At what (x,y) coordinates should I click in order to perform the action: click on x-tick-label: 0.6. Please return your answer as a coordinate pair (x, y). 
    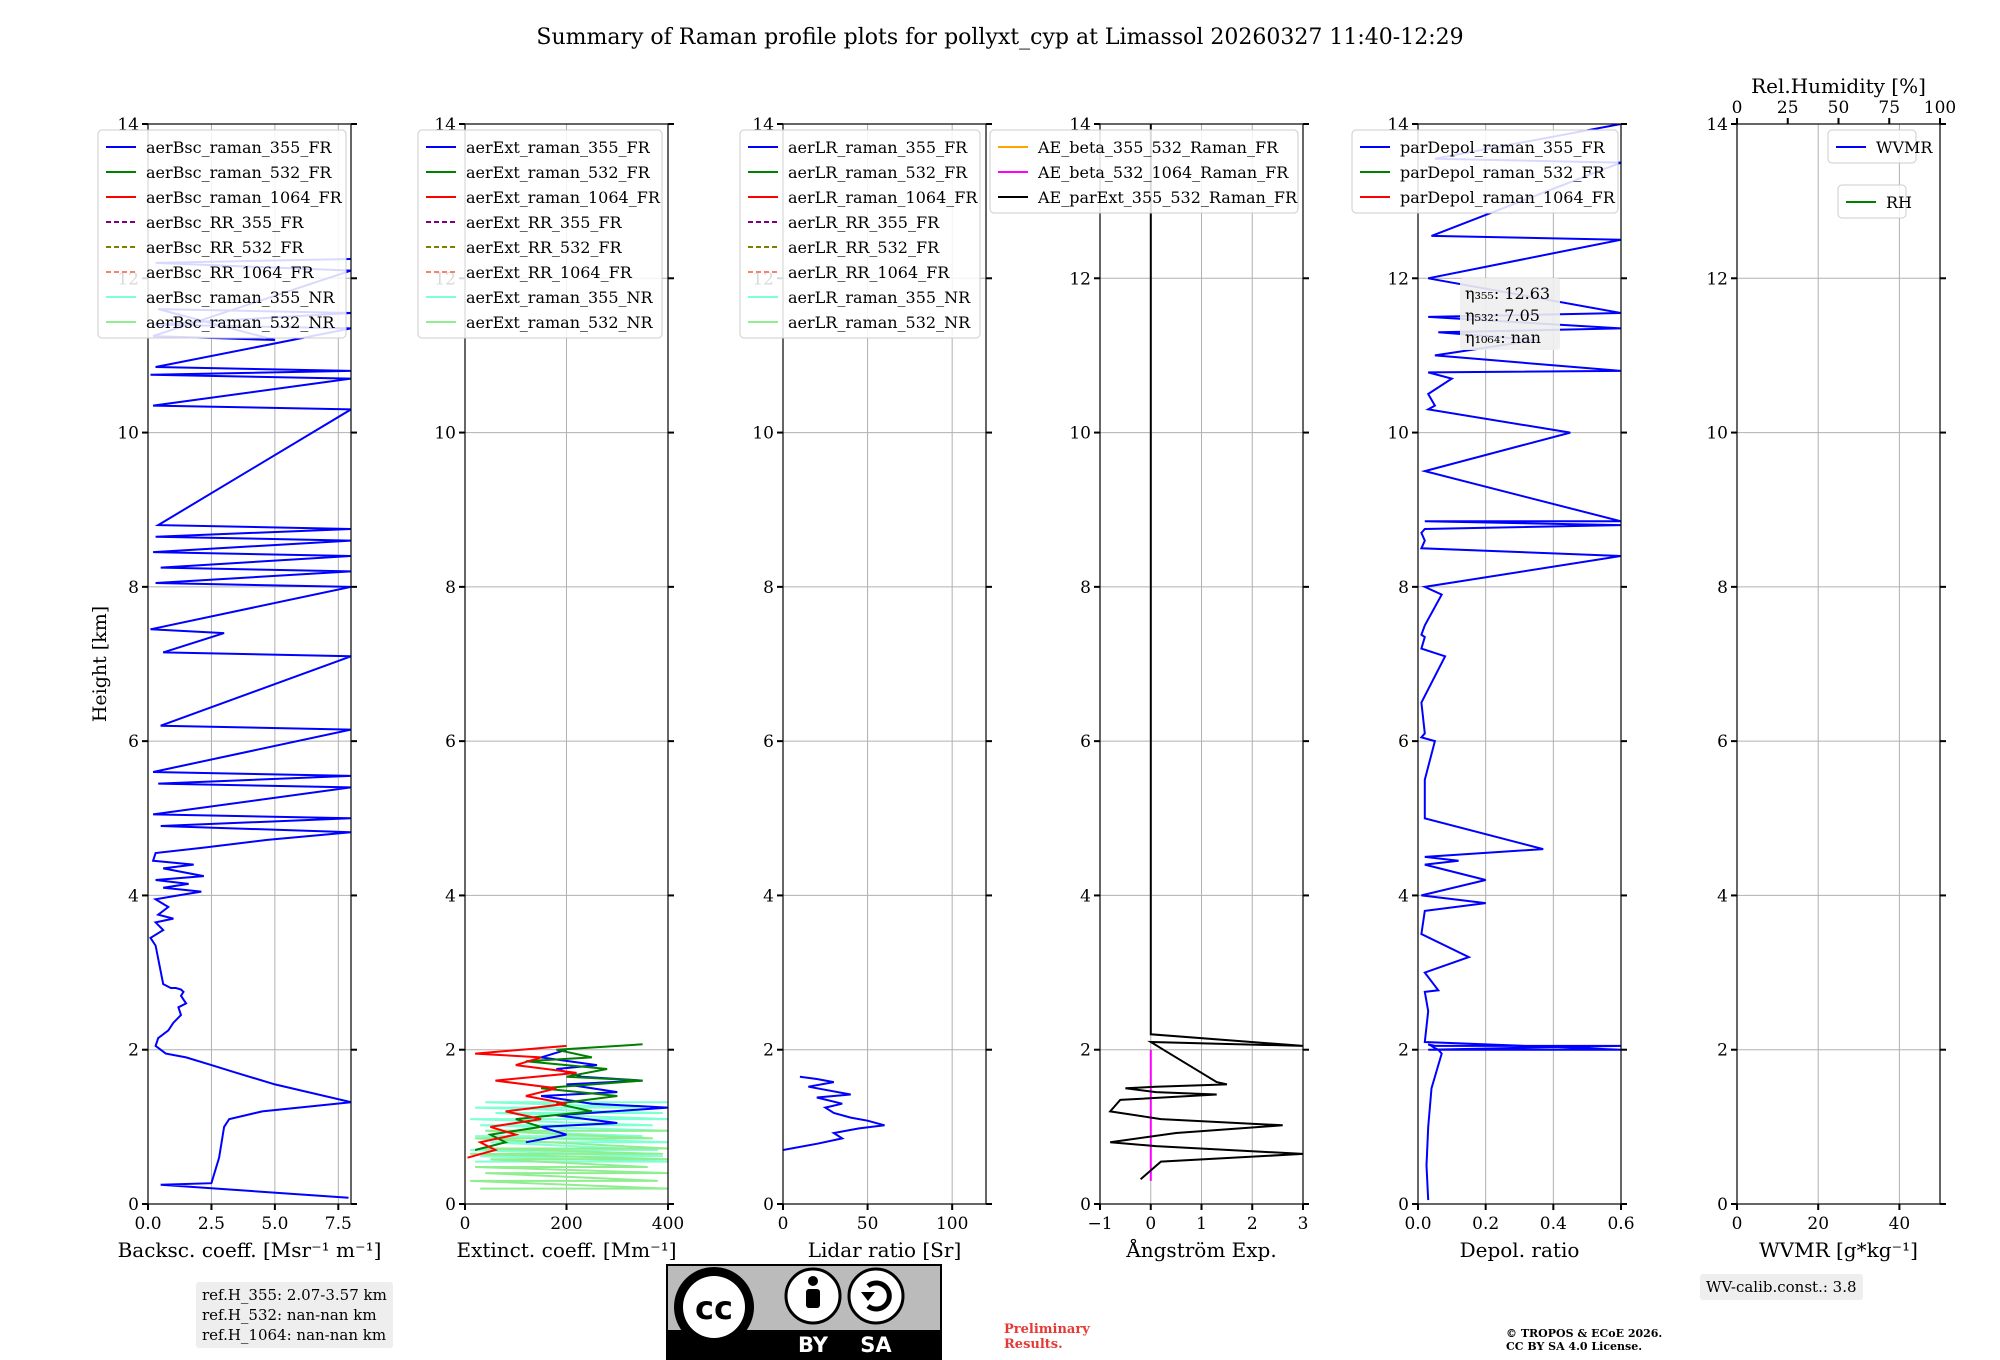
    Looking at the image, I should click on (1620, 1224).